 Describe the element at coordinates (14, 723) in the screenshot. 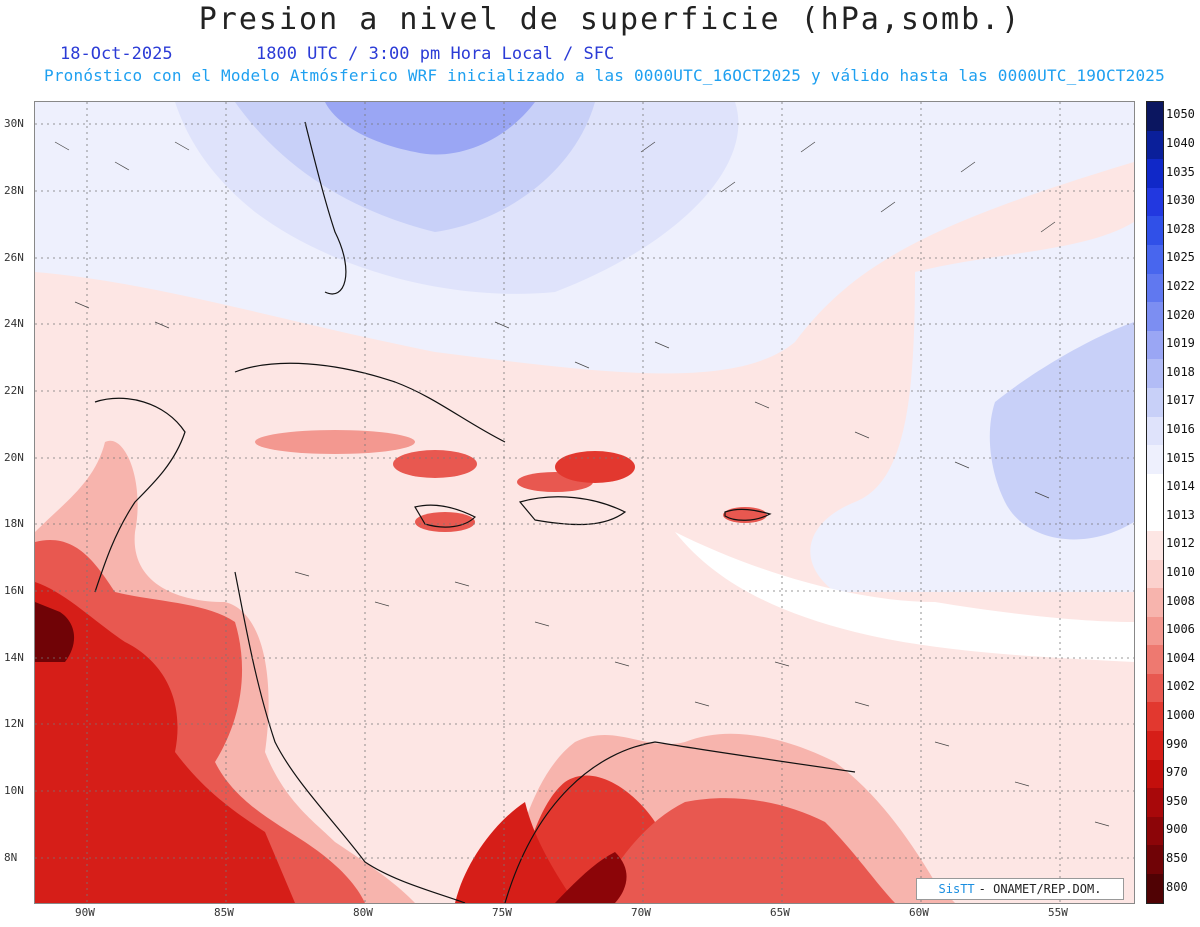

I see `lat-label: 12N` at that location.